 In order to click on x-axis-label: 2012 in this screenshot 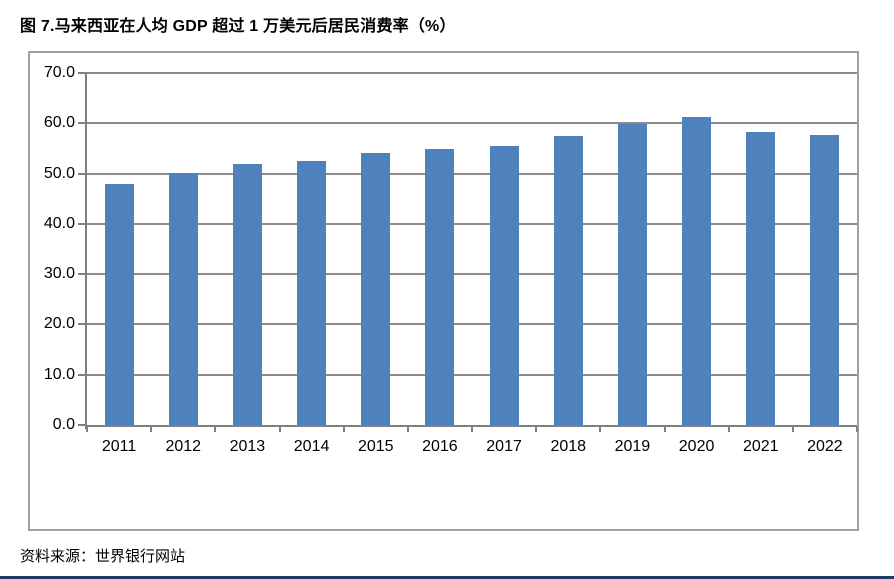, I will do `click(183, 446)`.